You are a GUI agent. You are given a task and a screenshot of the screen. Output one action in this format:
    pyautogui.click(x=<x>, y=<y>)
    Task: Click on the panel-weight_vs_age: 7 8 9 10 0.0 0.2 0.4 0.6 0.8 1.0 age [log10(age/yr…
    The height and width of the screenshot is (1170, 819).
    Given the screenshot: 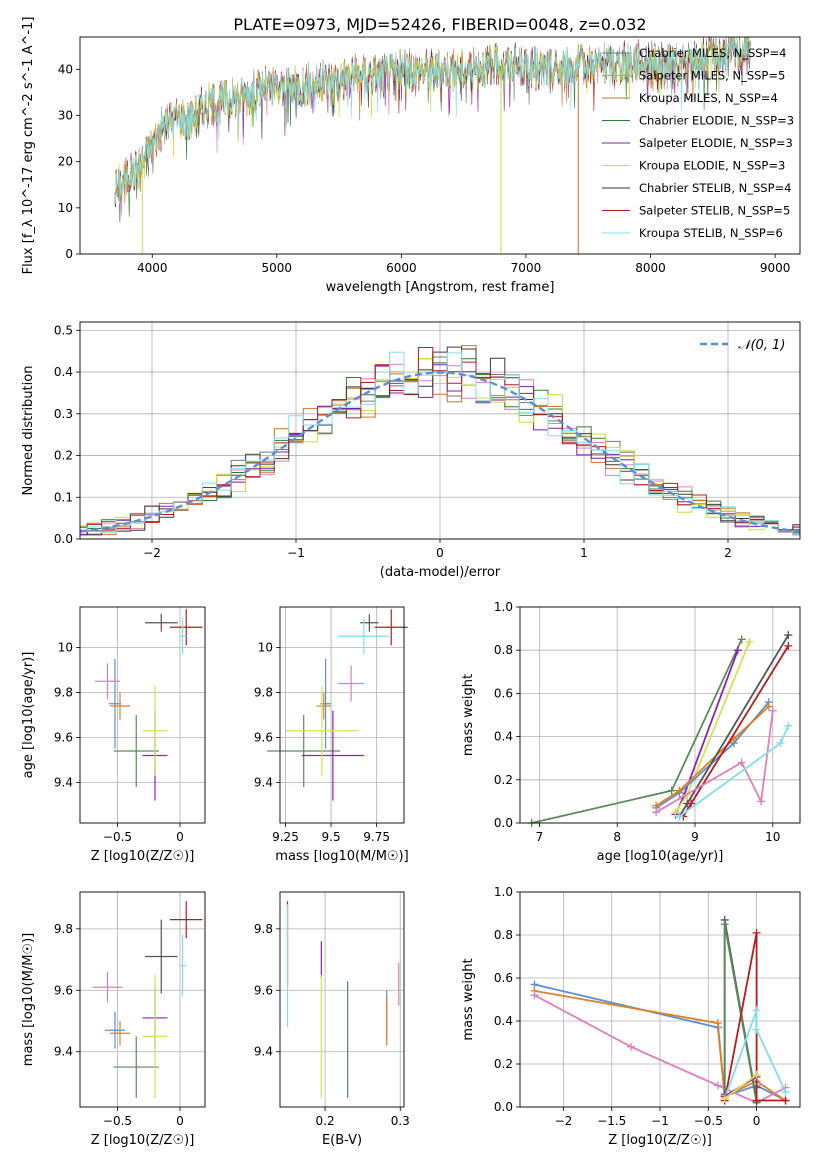 What is the action you would take?
    pyautogui.click(x=631, y=732)
    